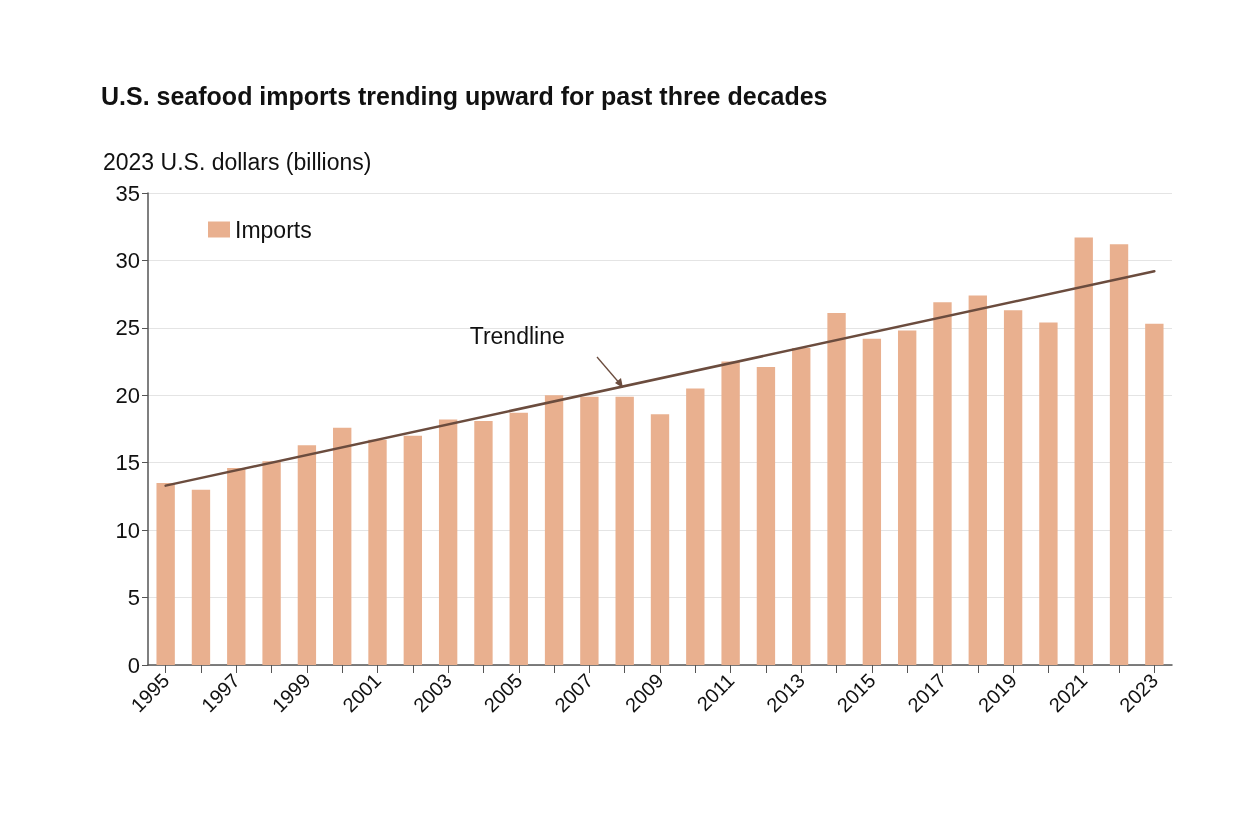 Image resolution: width=1255 pixels, height=815 pixels. What do you see at coordinates (127, 463) in the screenshot?
I see `y-tick-label: 15` at bounding box center [127, 463].